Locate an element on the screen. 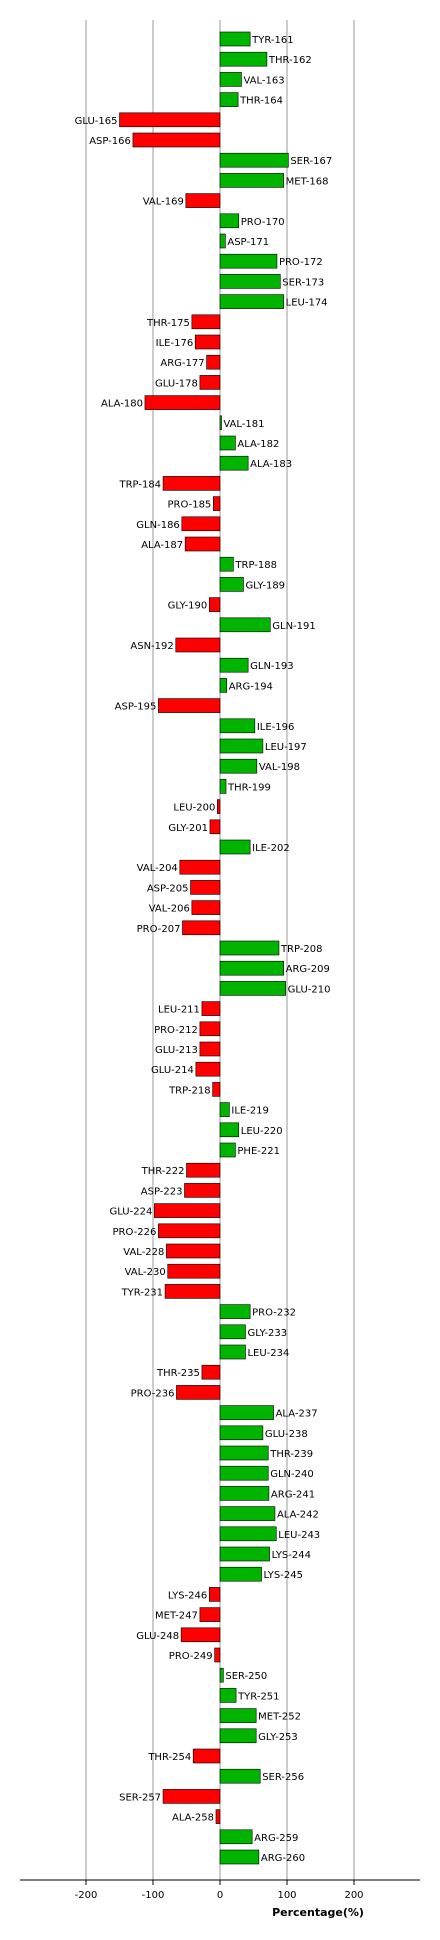  bar-label: MET-168 is located at coordinates (307, 181).